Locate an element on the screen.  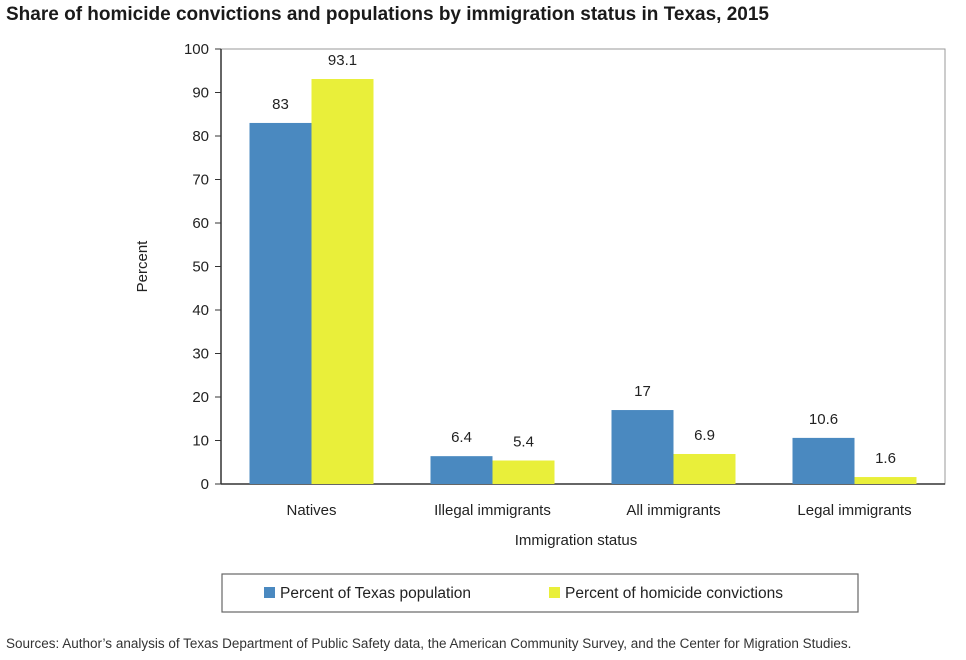
data-label: 6.4 is located at coordinates (461, 437).